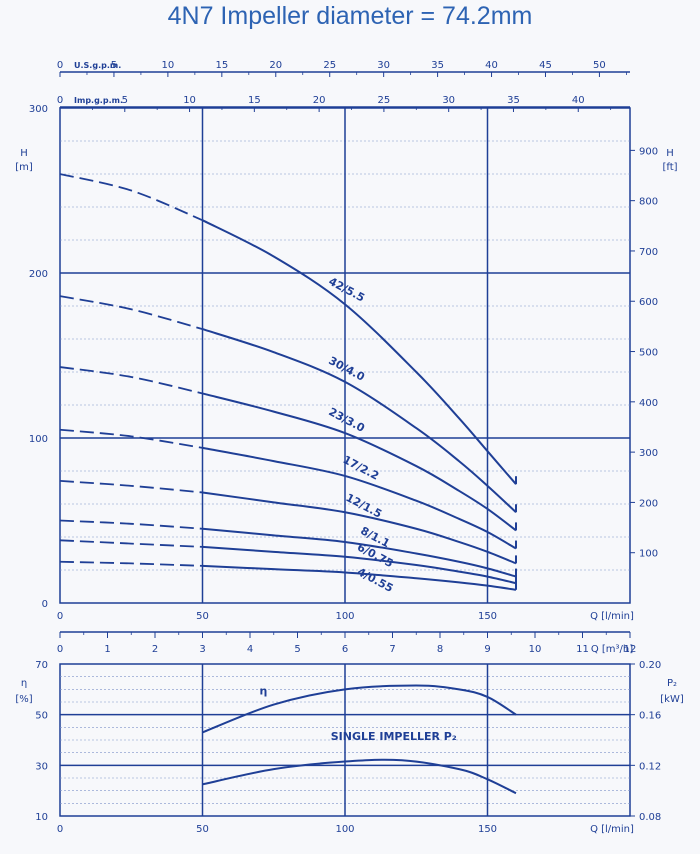 This screenshot has width=700, height=854. I want to click on y-right-tick-label: 600, so click(648, 302).